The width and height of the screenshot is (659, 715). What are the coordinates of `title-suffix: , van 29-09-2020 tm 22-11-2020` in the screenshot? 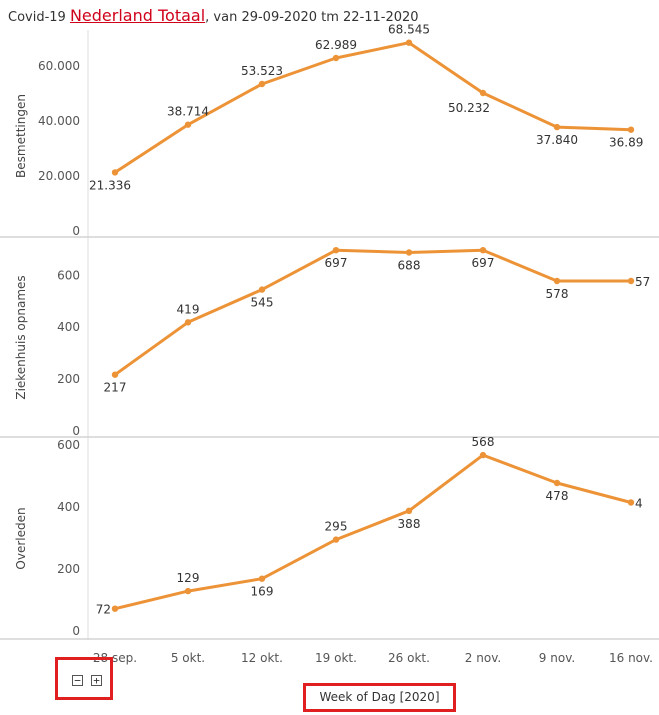 It's located at (312, 17).